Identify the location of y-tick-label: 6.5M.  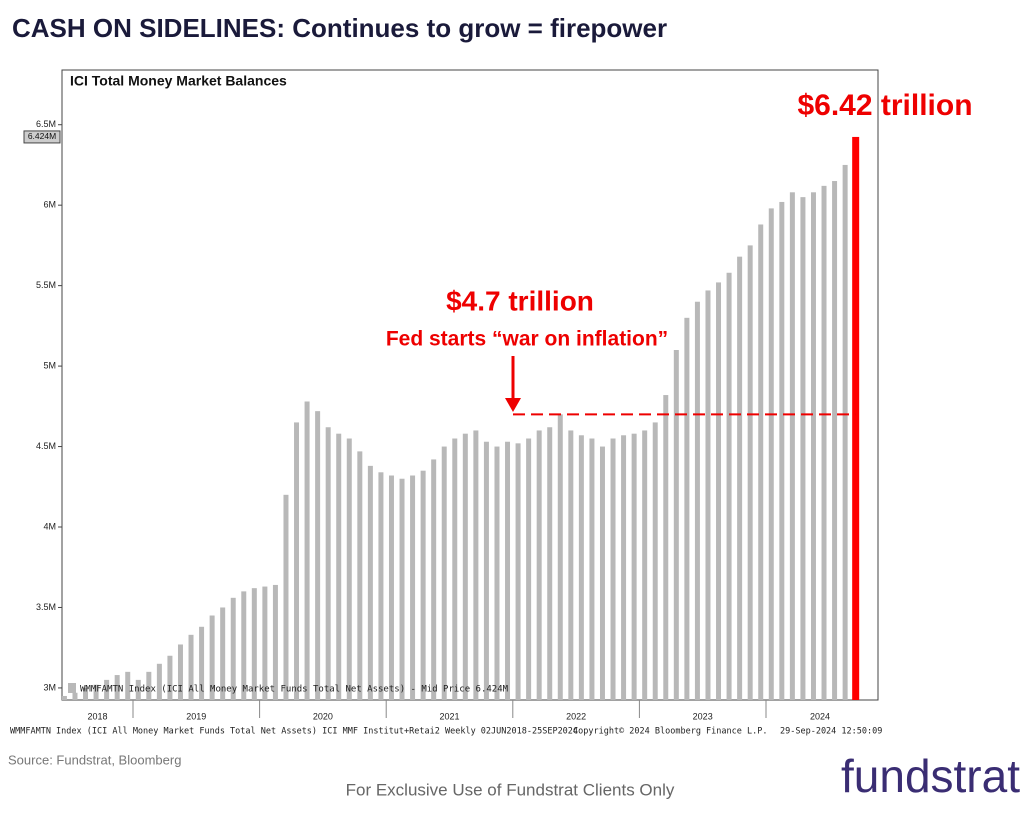
(46, 124).